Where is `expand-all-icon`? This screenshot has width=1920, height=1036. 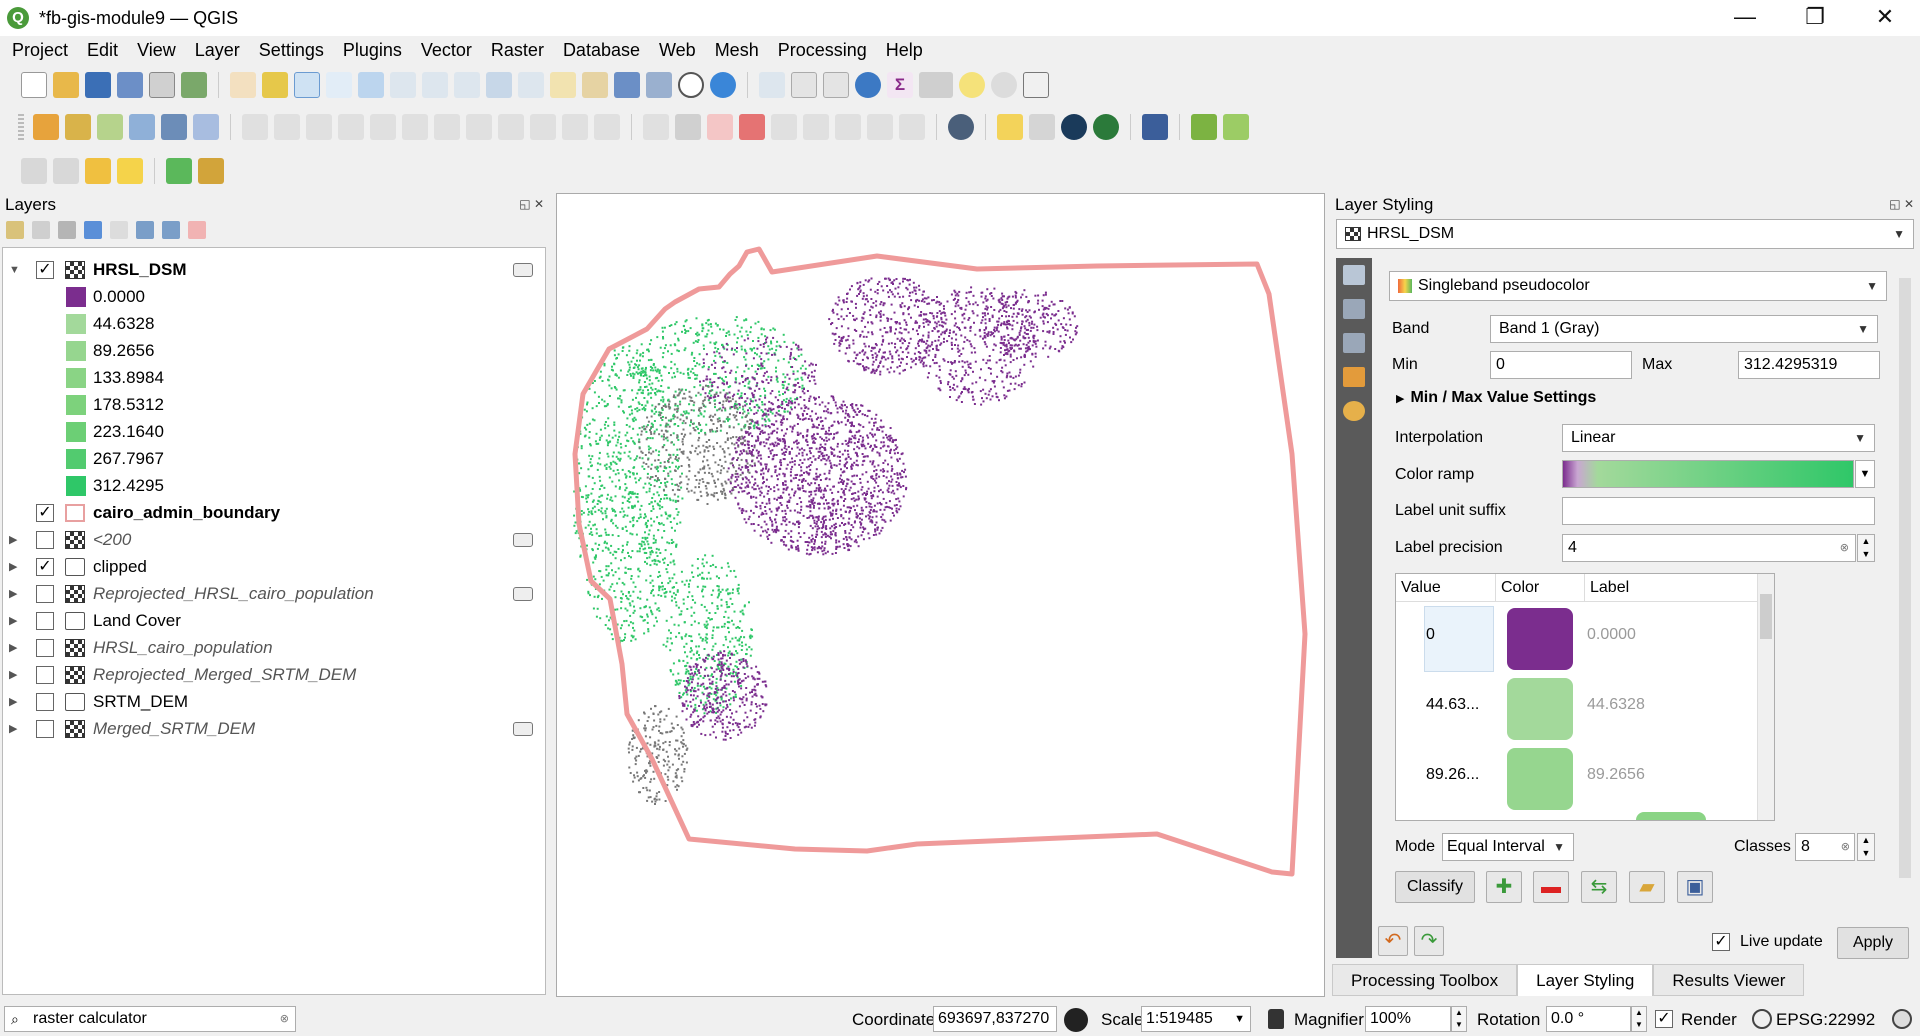 expand-all-icon is located at coordinates (145, 230).